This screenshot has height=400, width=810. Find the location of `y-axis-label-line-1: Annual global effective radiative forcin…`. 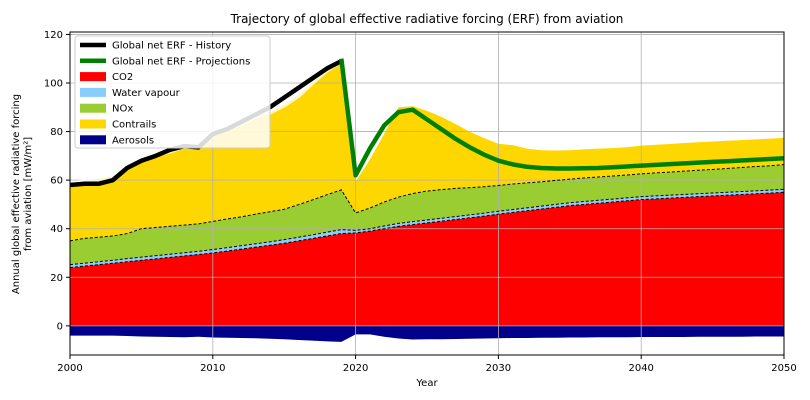

y-axis-label-line-1: Annual global effective radiative forcin… is located at coordinates (16, 194).